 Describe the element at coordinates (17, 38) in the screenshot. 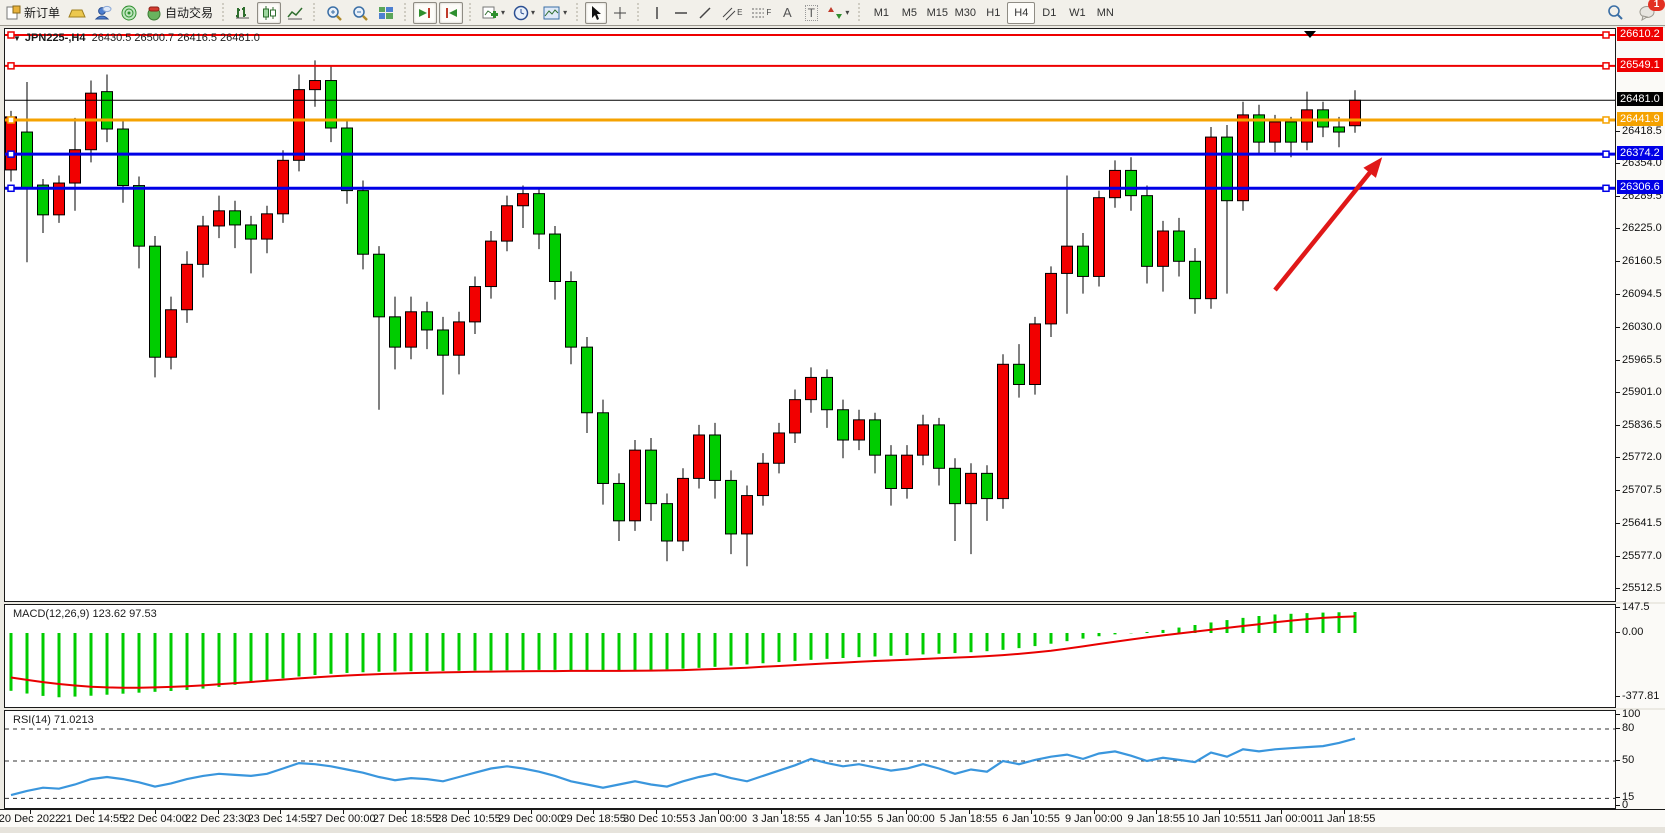

I see `collapse-arrow-icon: ▼` at that location.